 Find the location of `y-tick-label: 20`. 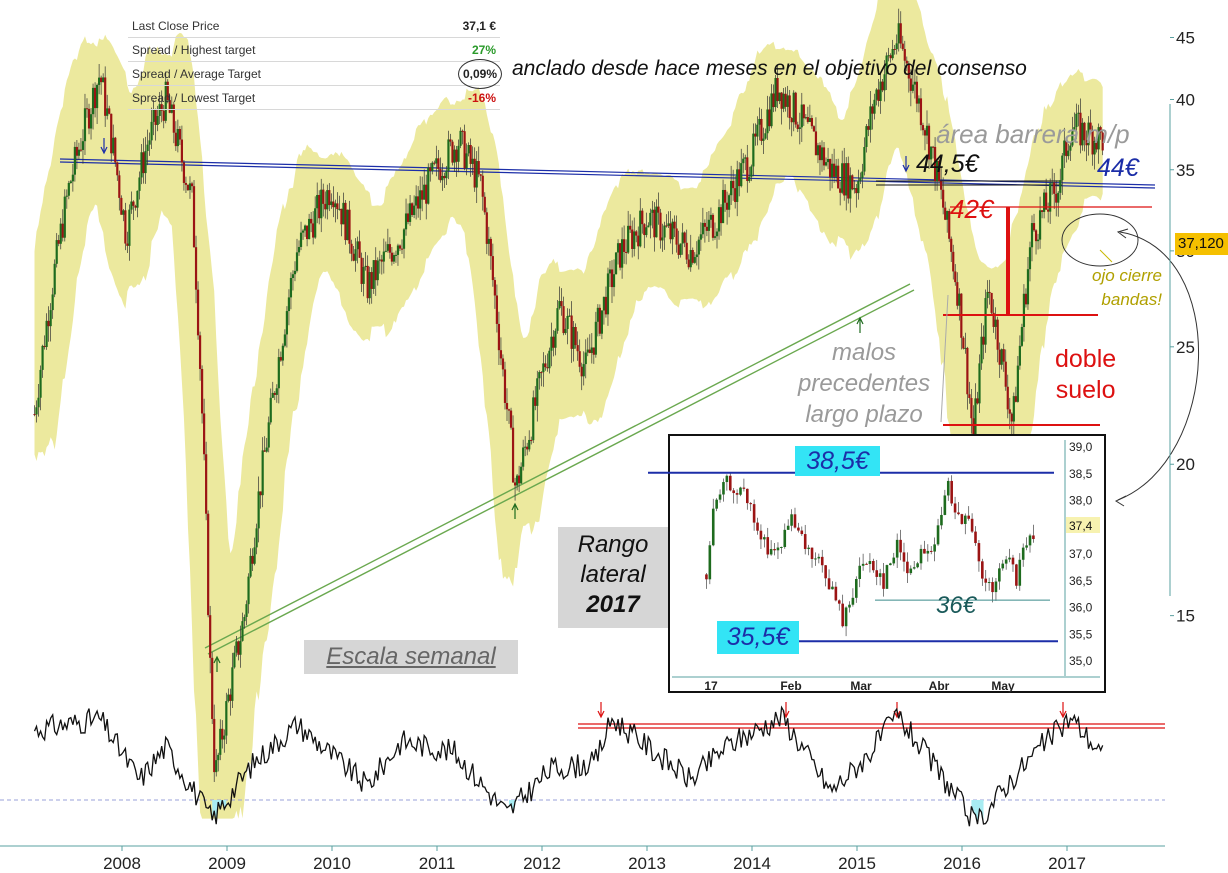

y-tick-label: 20 is located at coordinates (1185, 464).